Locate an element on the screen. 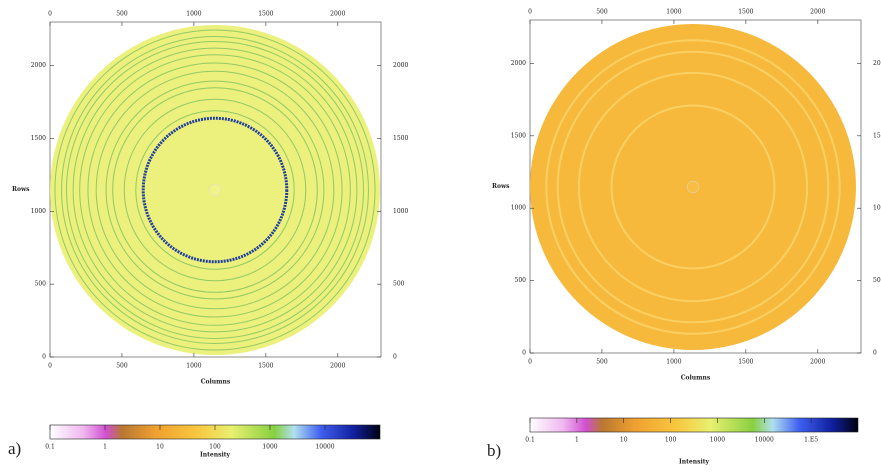 The image size is (881, 474). panel-label: b) is located at coordinates (494, 450).